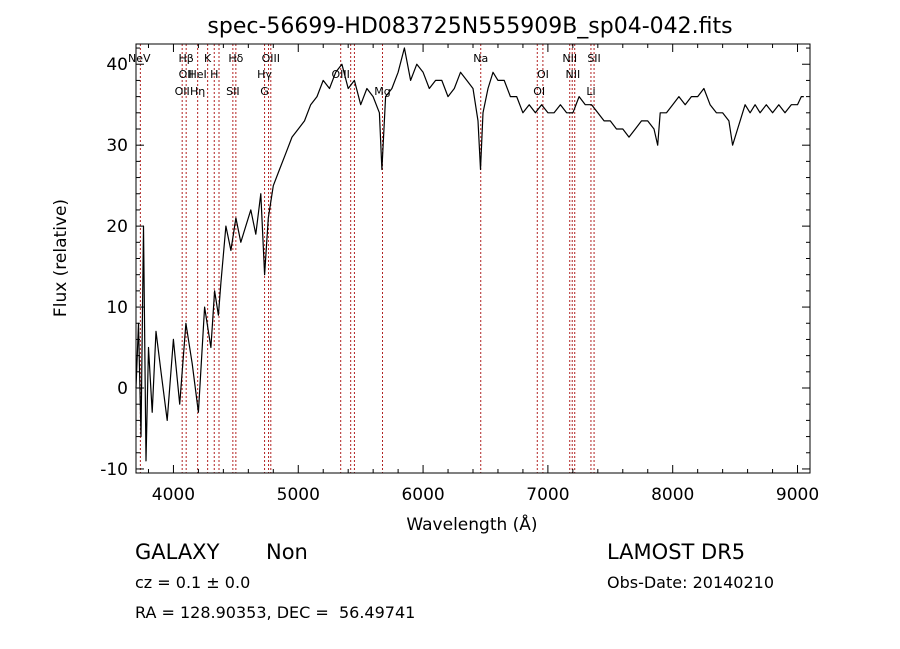 The height and width of the screenshot is (649, 900). I want to click on x-tick-label-1: 5000, so click(298, 495).